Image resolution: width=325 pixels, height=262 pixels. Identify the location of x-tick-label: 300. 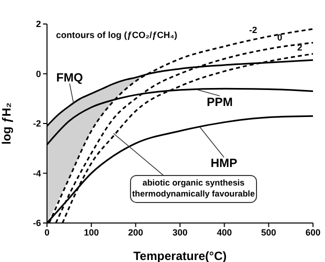
(180, 232).